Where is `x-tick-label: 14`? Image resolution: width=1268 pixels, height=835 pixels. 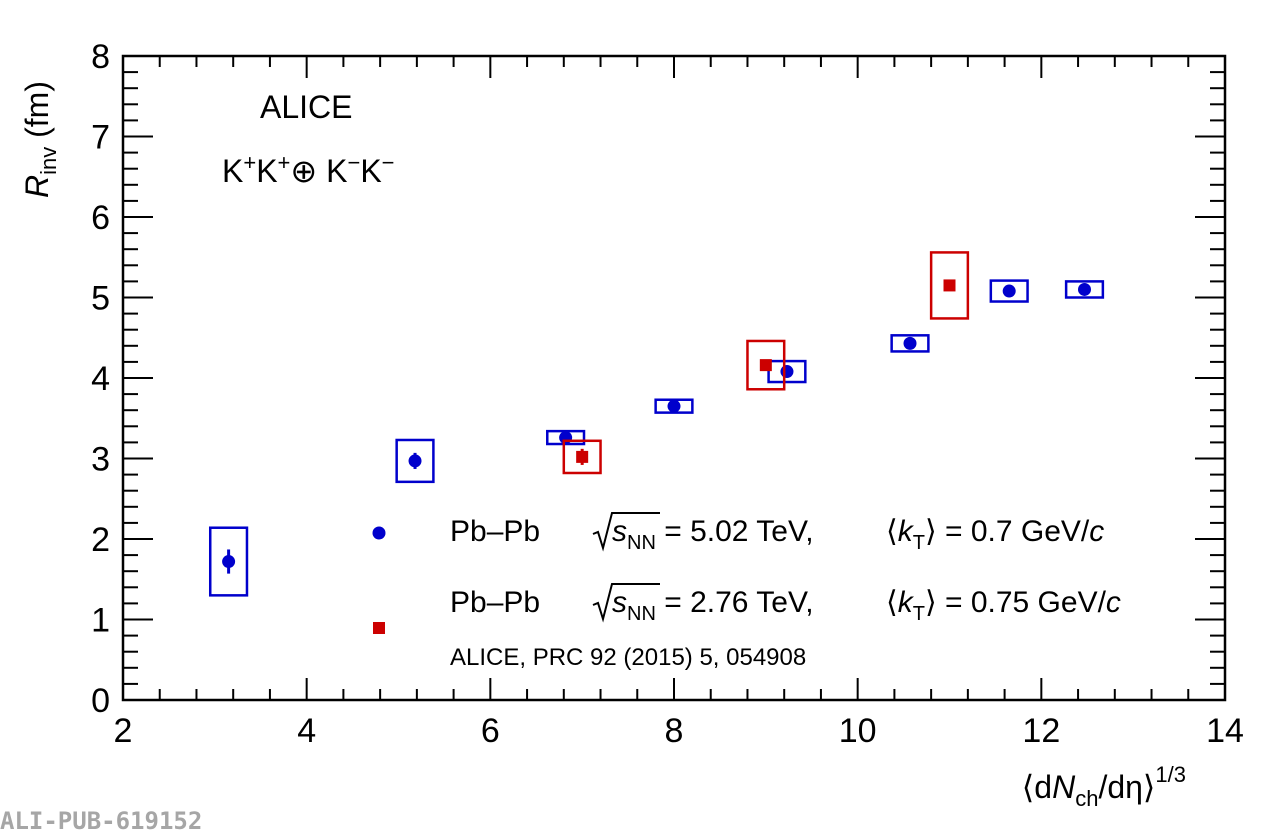 x-tick-label: 14 is located at coordinates (1225, 731).